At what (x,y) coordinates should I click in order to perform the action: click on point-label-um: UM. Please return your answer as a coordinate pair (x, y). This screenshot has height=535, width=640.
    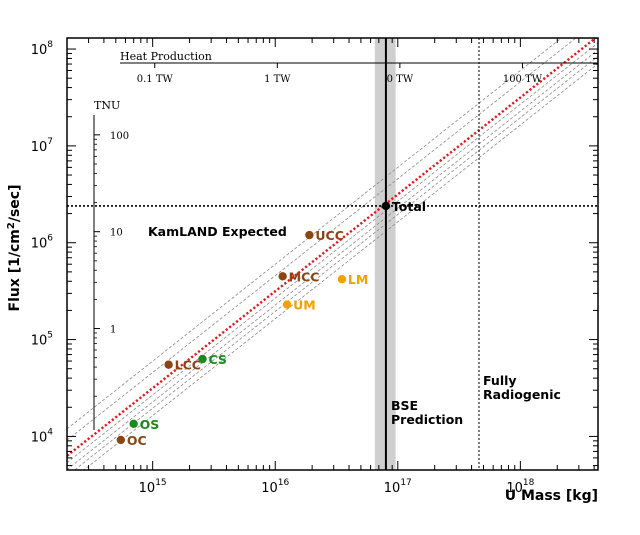
    Looking at the image, I should click on (304, 305).